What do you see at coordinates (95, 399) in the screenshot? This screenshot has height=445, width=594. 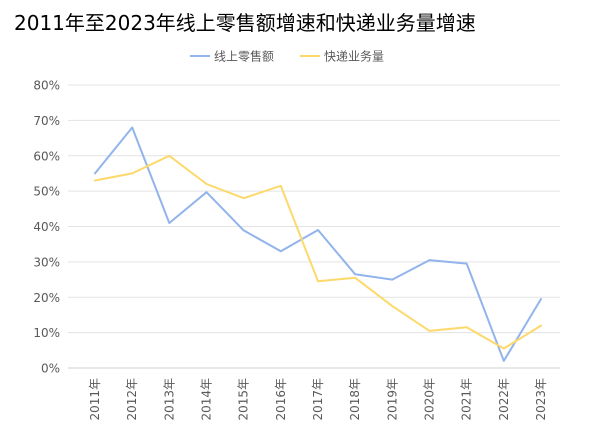 I see `x-tick-label: 2011年` at bounding box center [95, 399].